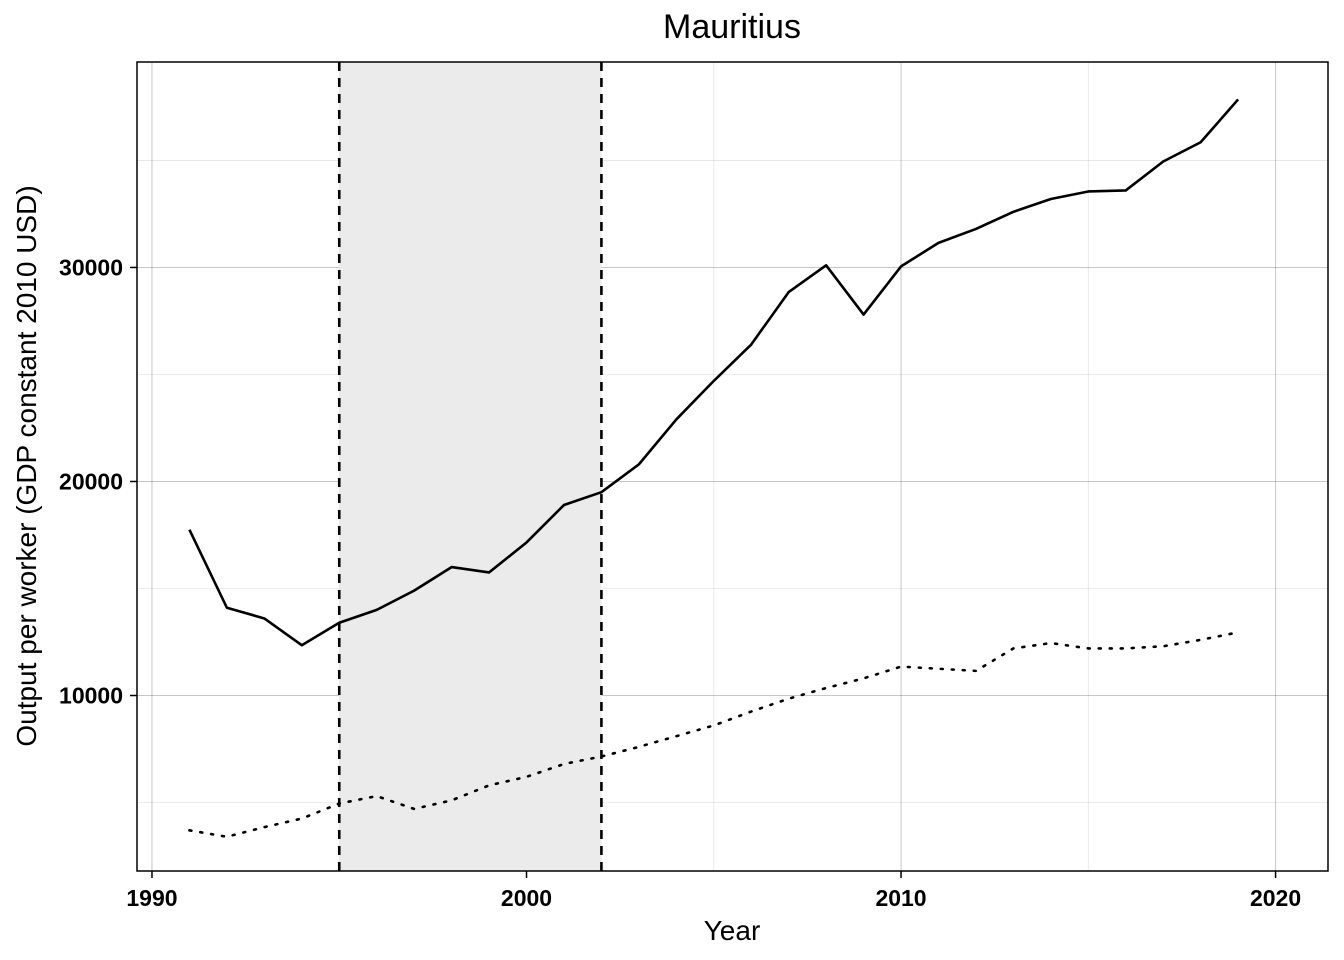 This screenshot has width=1344, height=960. I want to click on y-tick-label: 30000, so click(91, 267).